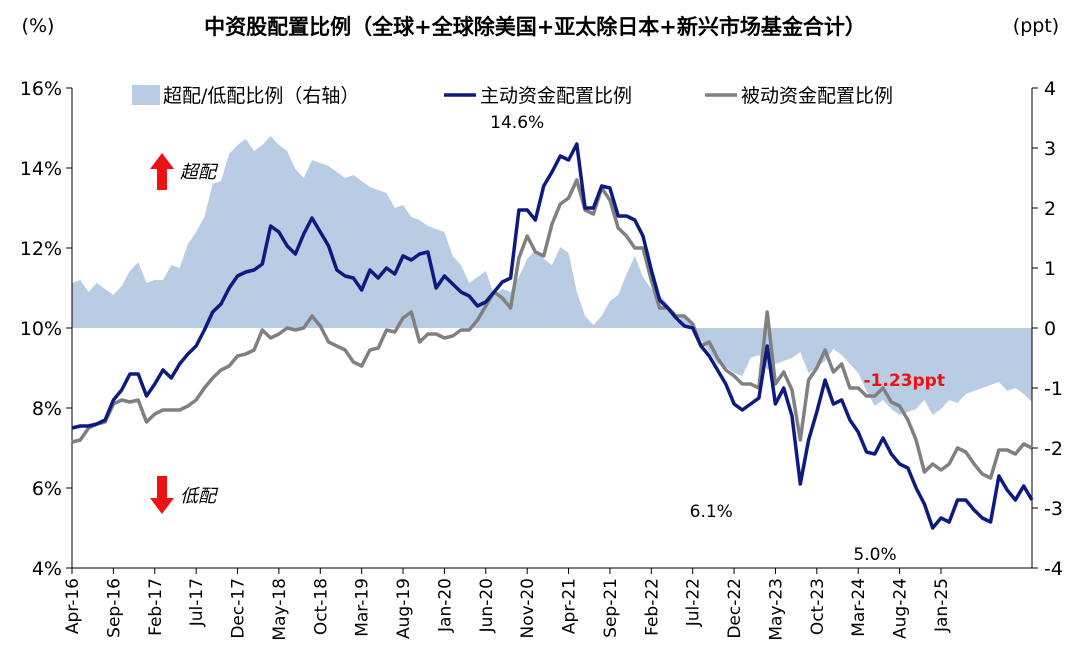  I want to click on indicators: 超配 低配, so click(184, 333).